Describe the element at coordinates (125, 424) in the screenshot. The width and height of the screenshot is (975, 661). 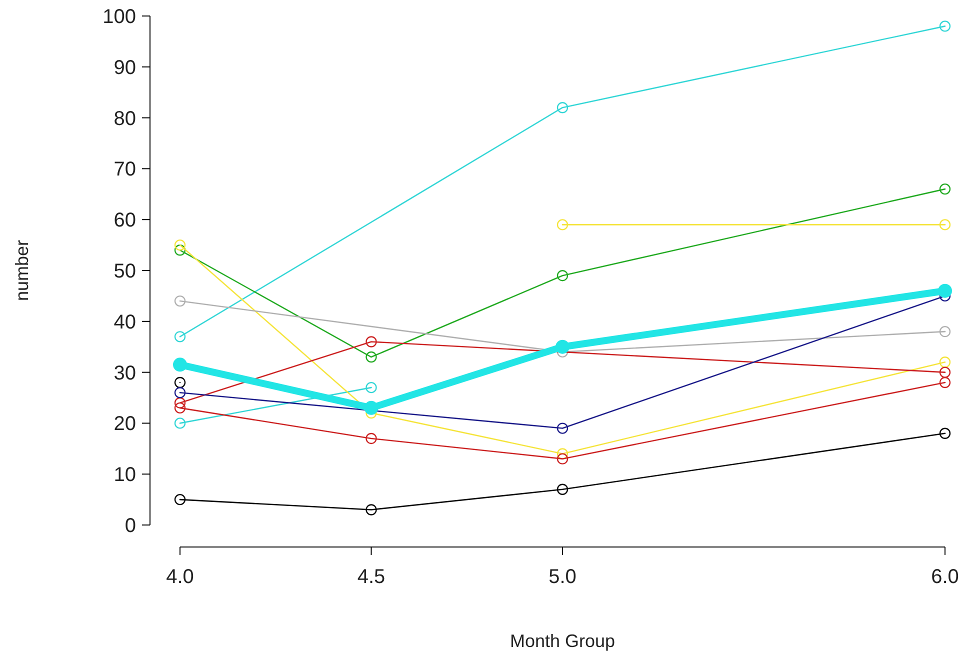
I see `y-tick-label: 20` at that location.